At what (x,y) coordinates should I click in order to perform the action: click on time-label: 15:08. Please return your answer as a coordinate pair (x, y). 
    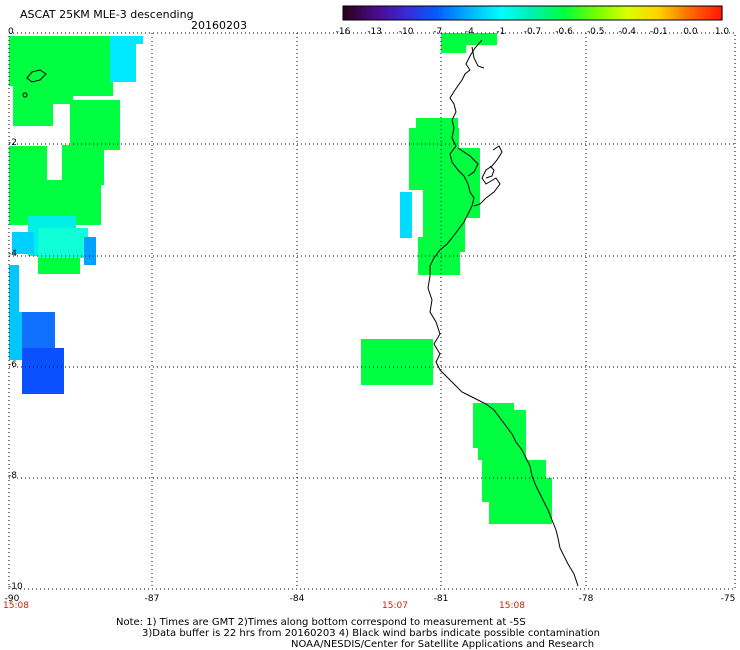
    Looking at the image, I should click on (512, 606).